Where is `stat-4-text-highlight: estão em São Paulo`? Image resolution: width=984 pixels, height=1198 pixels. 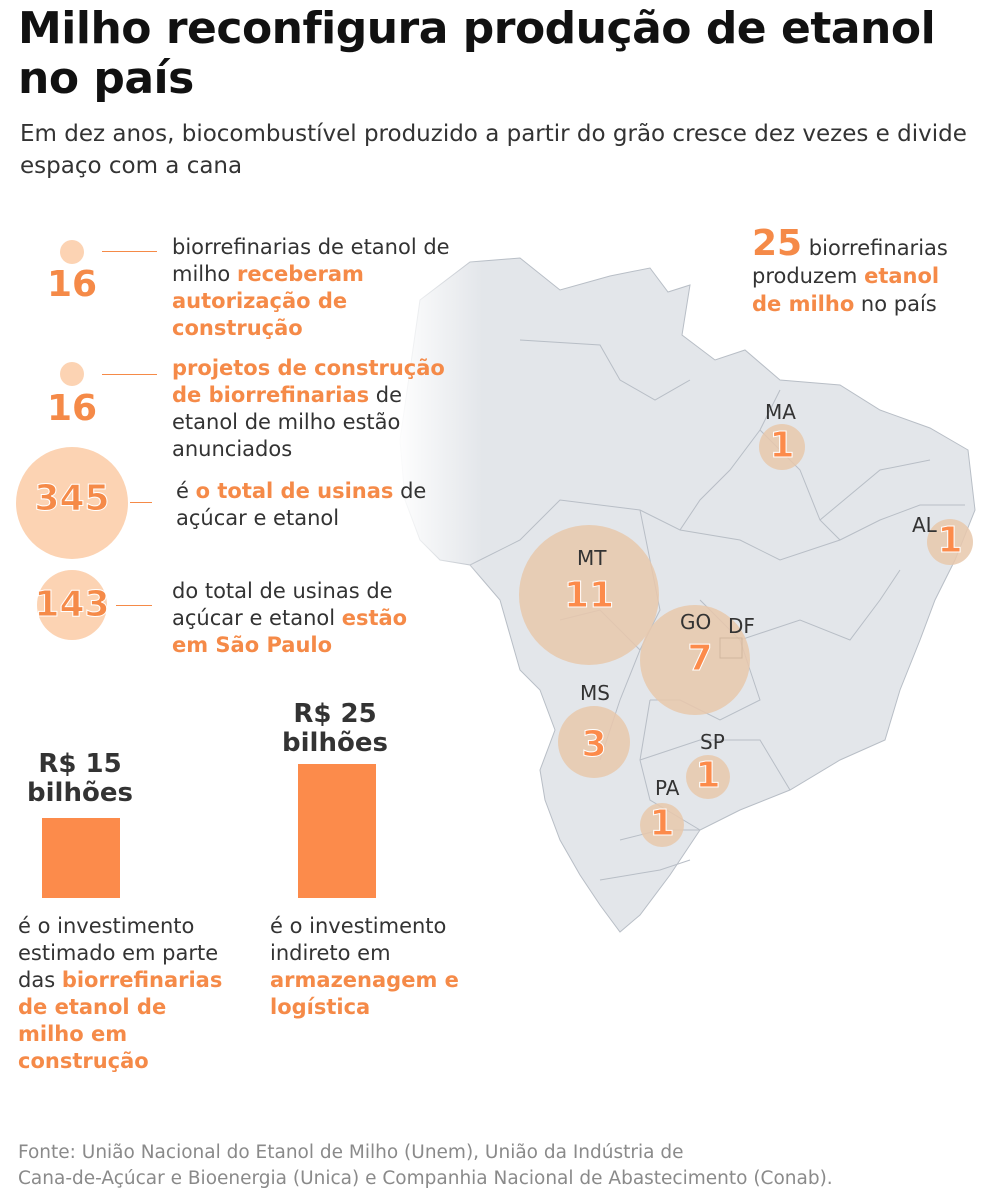 stat-4-text-highlight: estão em São Paulo is located at coordinates (290, 631).